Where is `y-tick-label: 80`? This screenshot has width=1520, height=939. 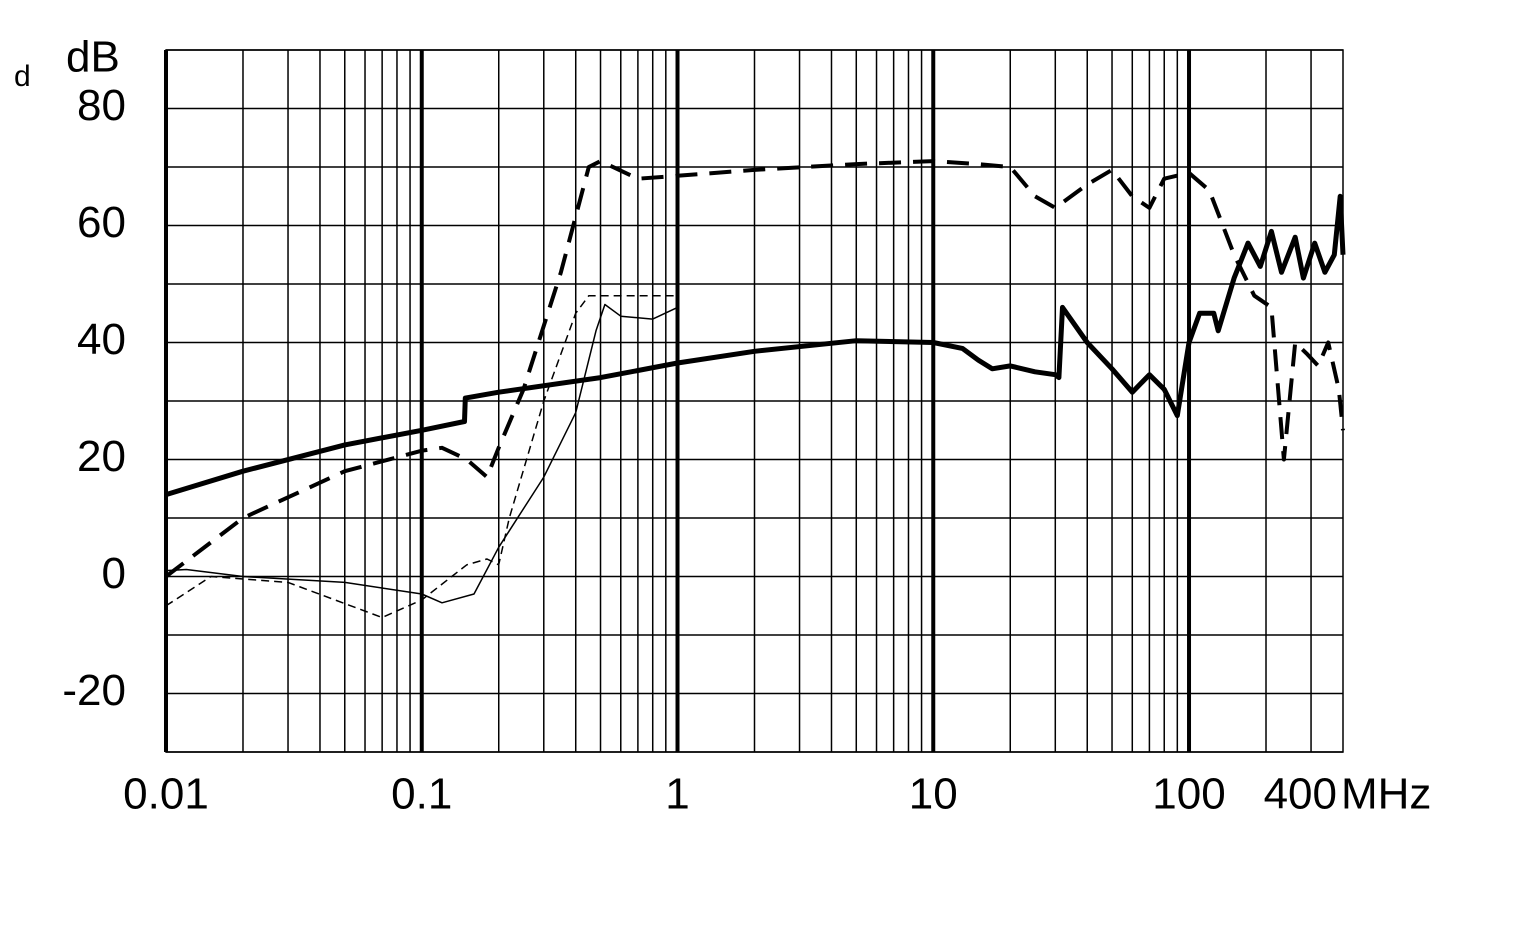
y-tick-label: 80 is located at coordinates (101, 105).